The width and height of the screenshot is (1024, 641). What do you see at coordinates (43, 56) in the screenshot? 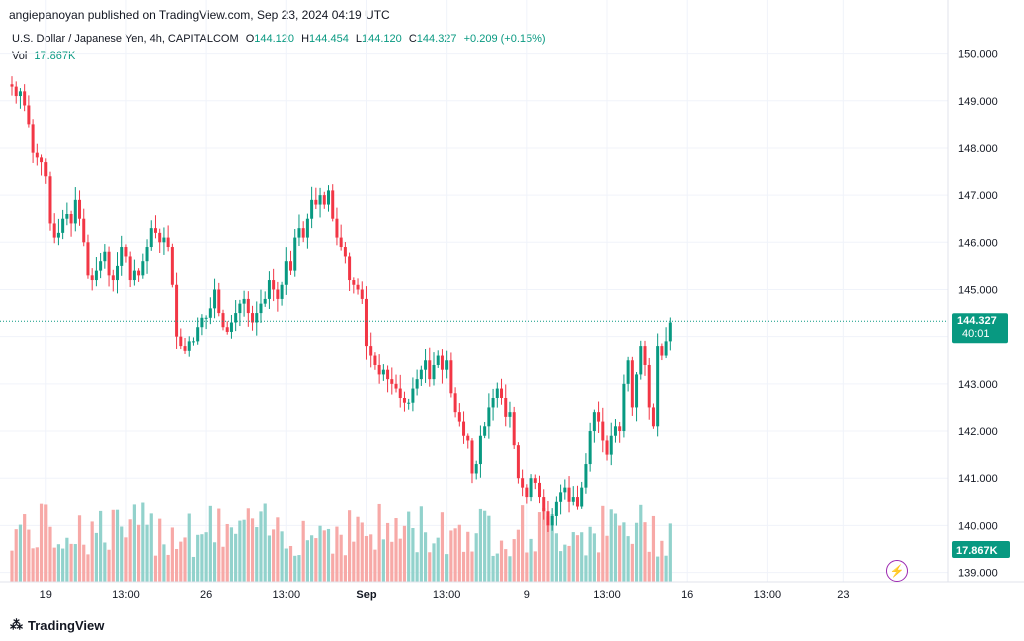
I see `volume-legend: Vol 17.867K` at bounding box center [43, 56].